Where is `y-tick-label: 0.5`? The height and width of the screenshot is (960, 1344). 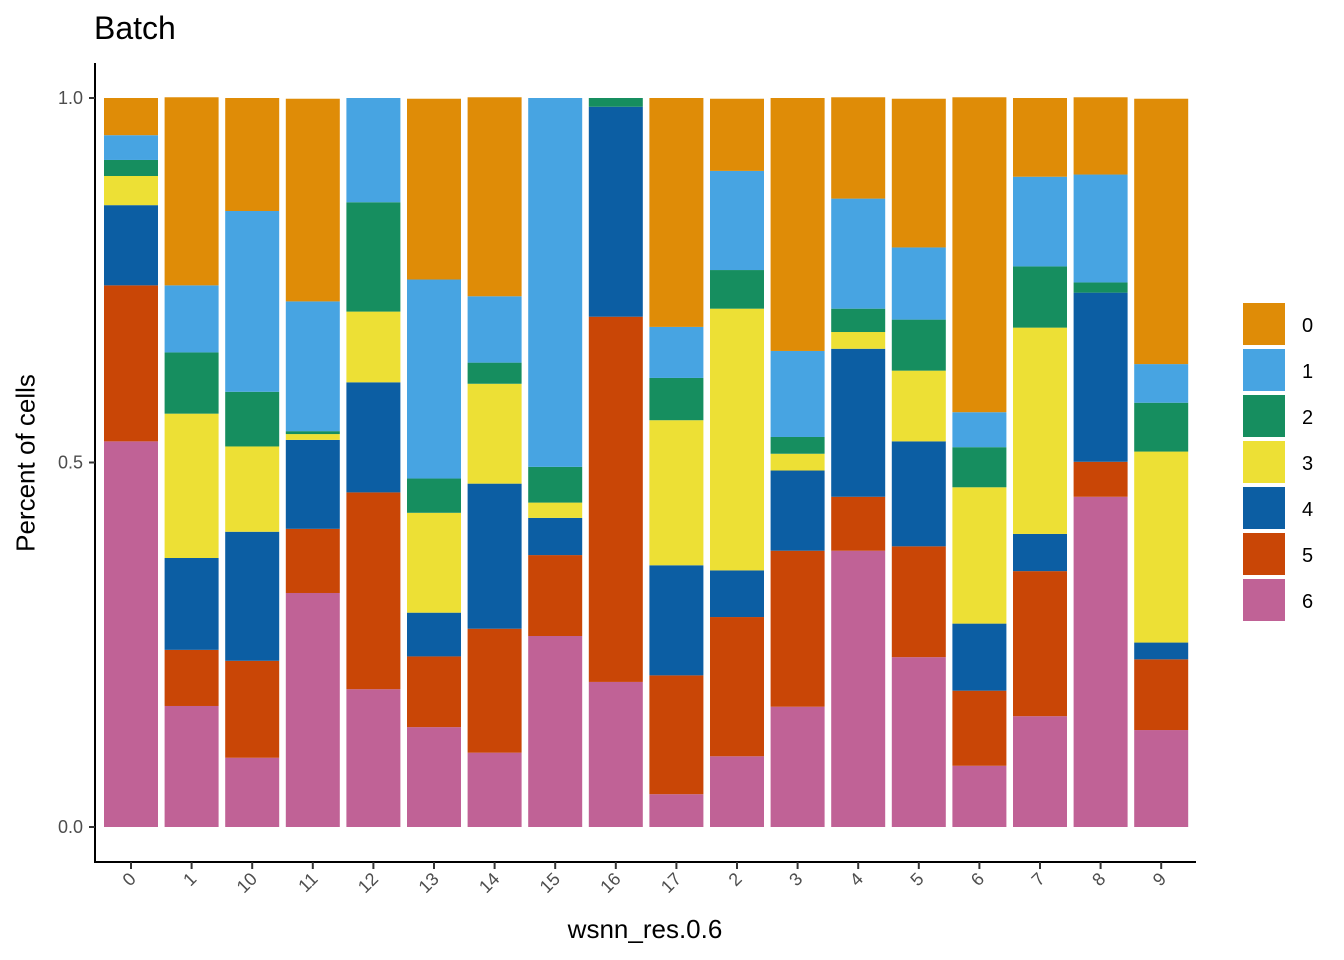 y-tick-label: 0.5 is located at coordinates (70, 463).